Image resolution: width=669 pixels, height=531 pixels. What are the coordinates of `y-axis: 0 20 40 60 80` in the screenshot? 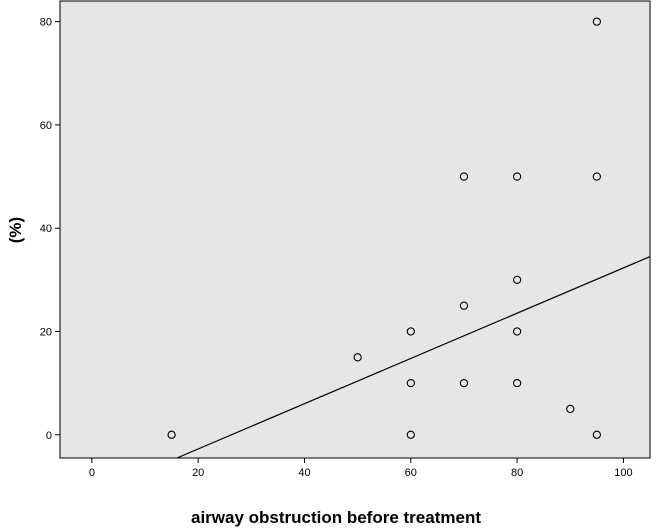 It's located at (50, 229).